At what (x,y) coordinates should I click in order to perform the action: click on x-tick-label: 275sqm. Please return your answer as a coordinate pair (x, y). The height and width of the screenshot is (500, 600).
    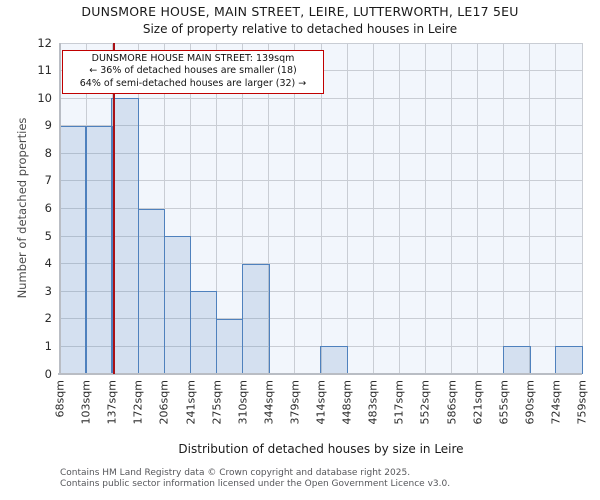
    Looking at the image, I should click on (217, 402).